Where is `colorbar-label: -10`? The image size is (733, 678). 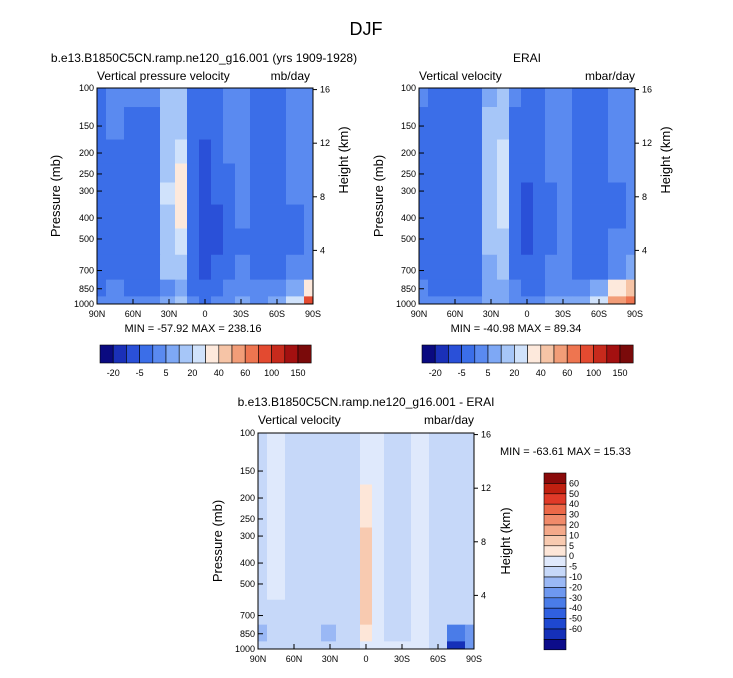
colorbar-label: -10 is located at coordinates (575, 577).